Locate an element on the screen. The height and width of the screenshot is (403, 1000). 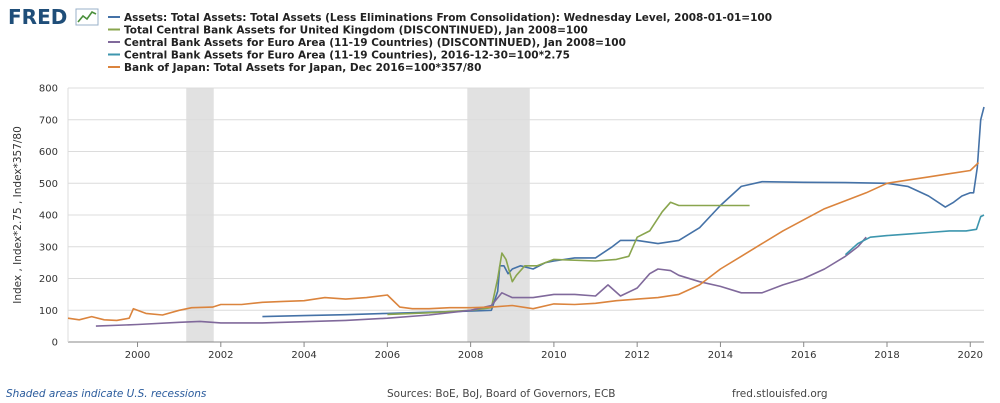
recession-note: Shaded areas indicate U.S. recessions is located at coordinates (106, 394).